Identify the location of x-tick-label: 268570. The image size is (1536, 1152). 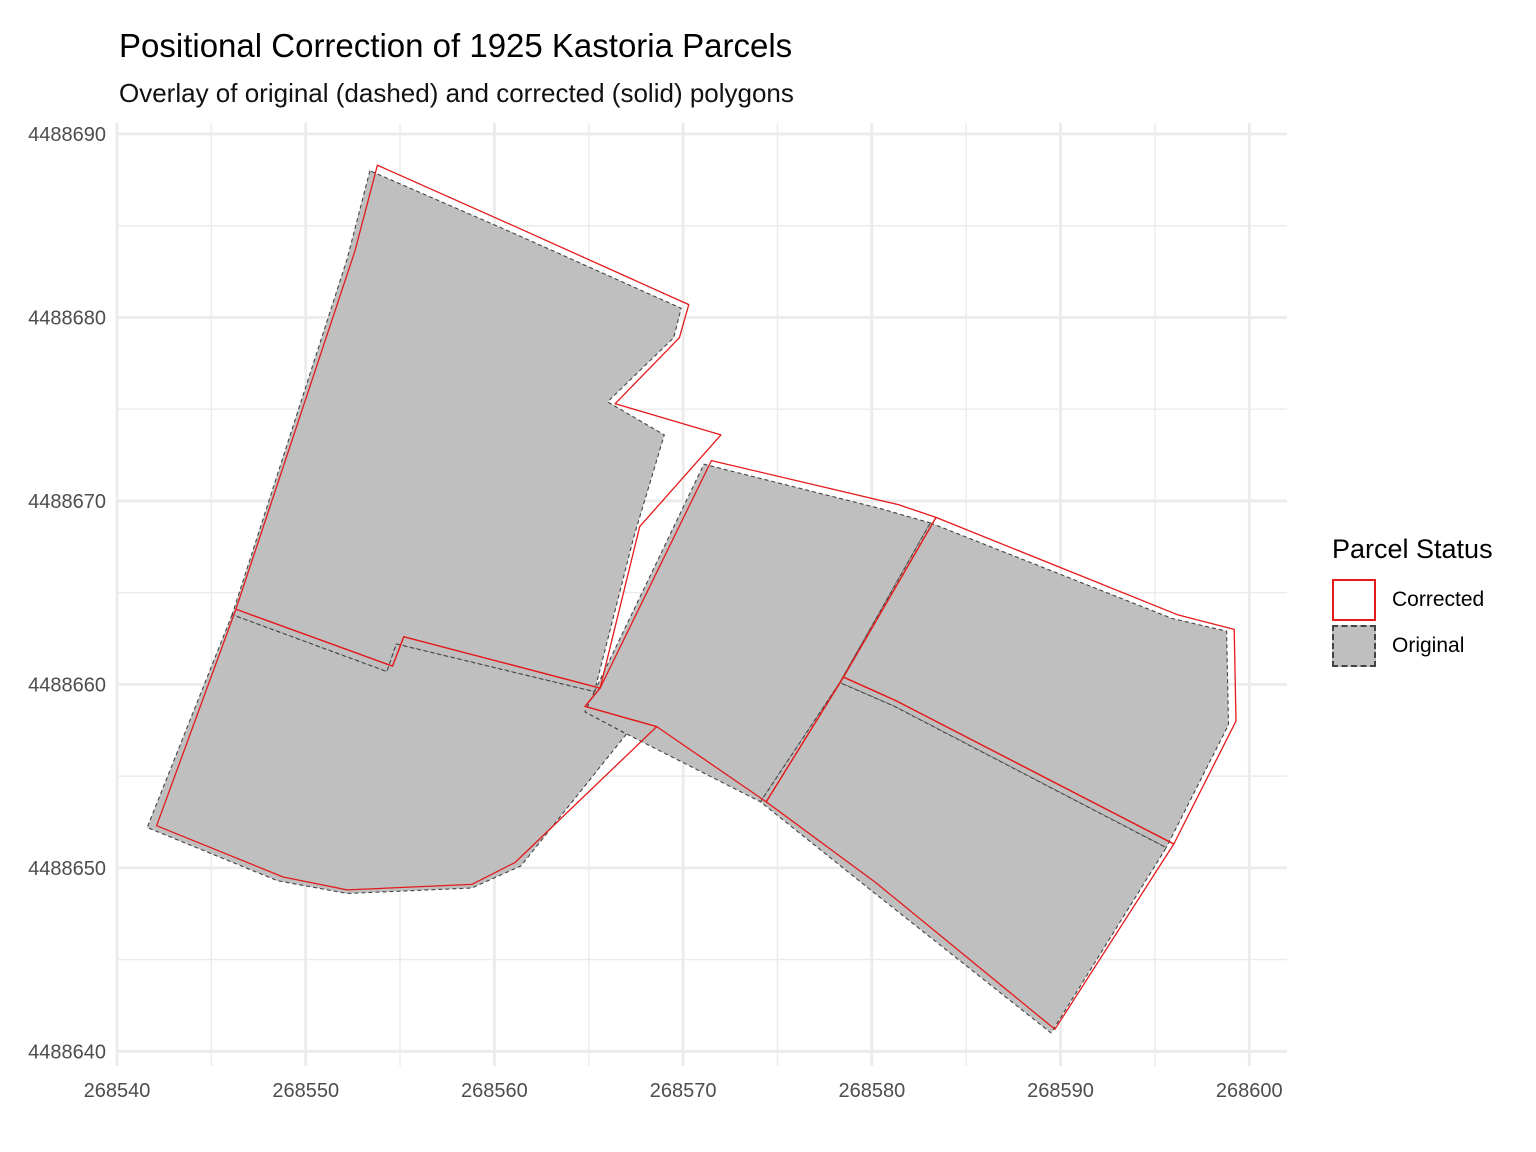
(683, 1091).